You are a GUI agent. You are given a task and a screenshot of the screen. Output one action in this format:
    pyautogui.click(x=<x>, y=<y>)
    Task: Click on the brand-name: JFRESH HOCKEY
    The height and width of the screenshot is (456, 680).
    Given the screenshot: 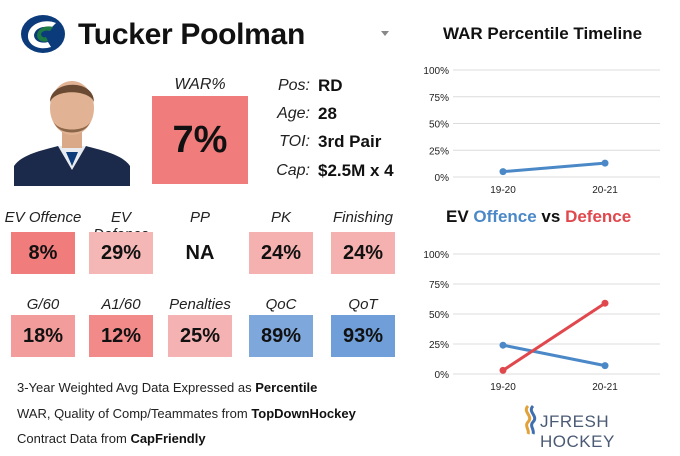 What is the action you would take?
    pyautogui.click(x=577, y=431)
    